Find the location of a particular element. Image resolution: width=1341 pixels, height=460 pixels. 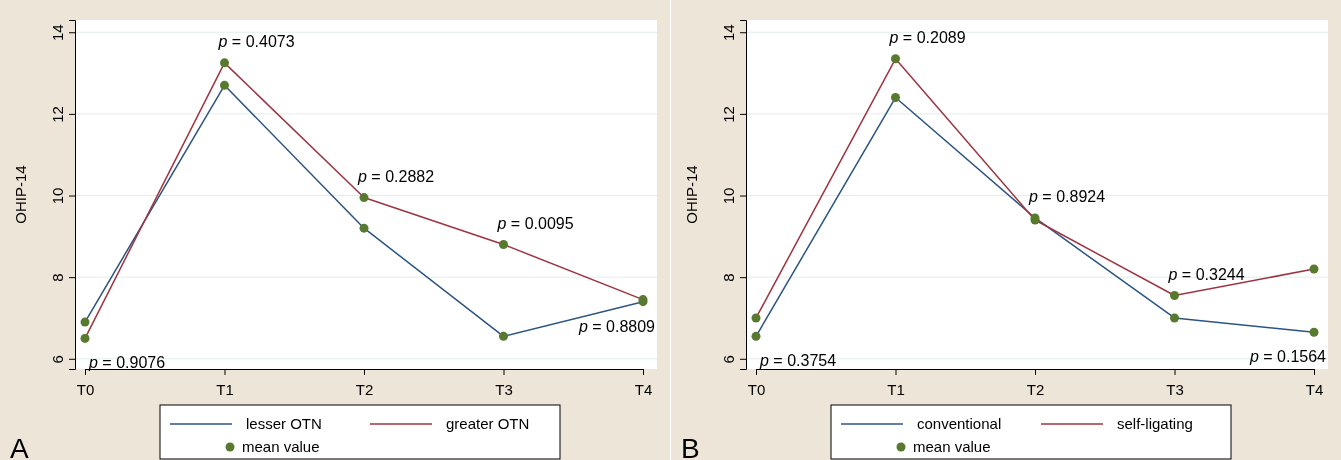

legend-label: conventional is located at coordinates (959, 423).